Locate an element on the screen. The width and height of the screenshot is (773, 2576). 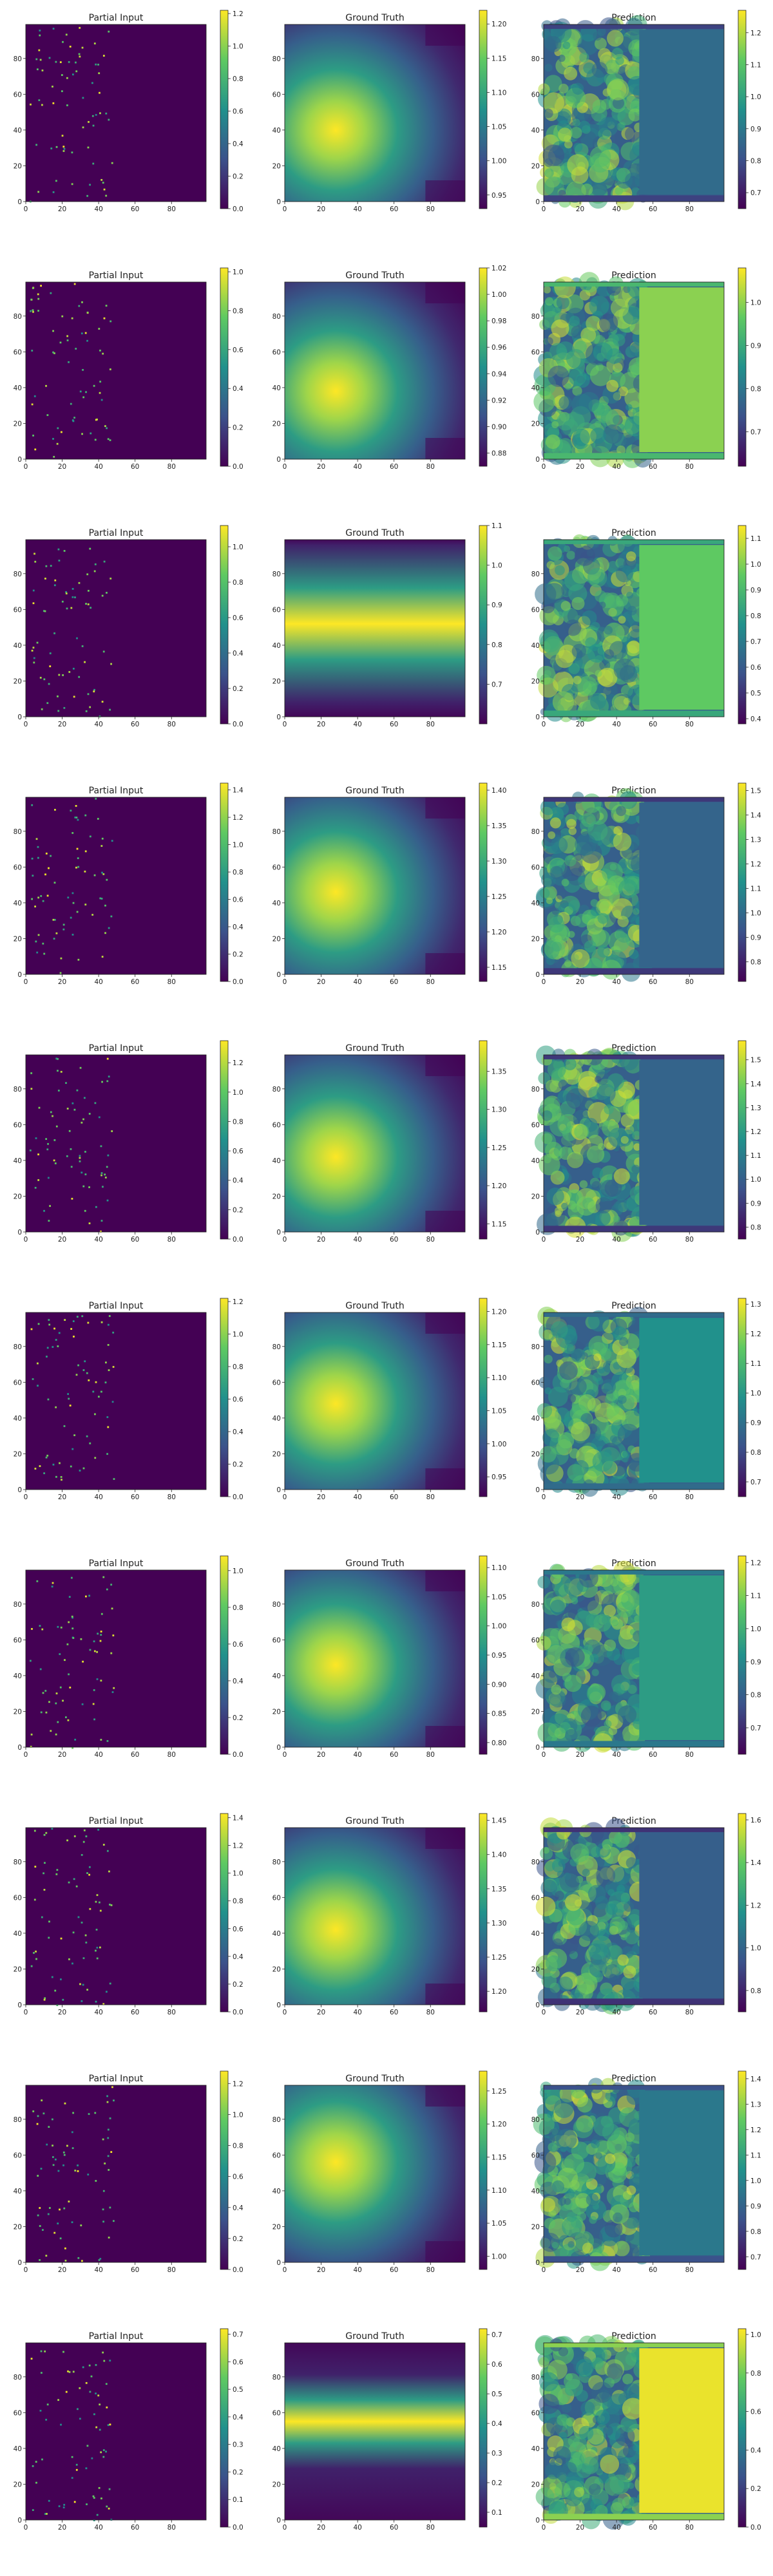
colorbar-tick-label: 1.1 is located at coordinates (756, 1156).